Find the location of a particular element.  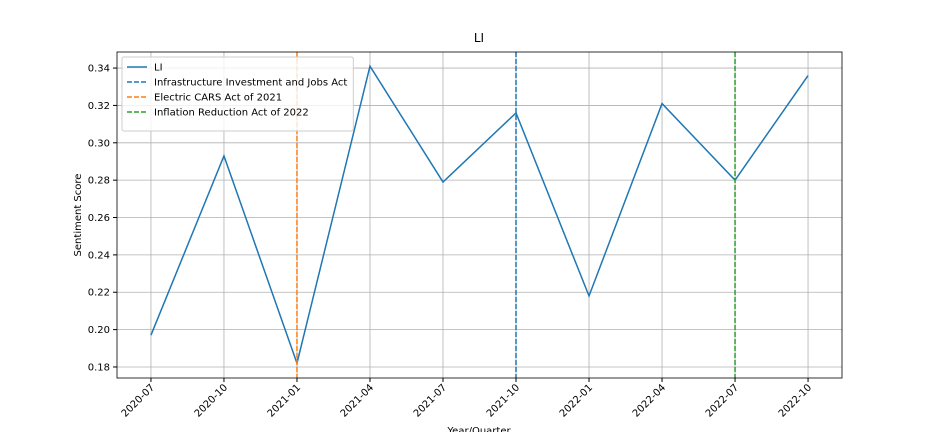

x-tick-label: 2022-07 is located at coordinates (722, 400).